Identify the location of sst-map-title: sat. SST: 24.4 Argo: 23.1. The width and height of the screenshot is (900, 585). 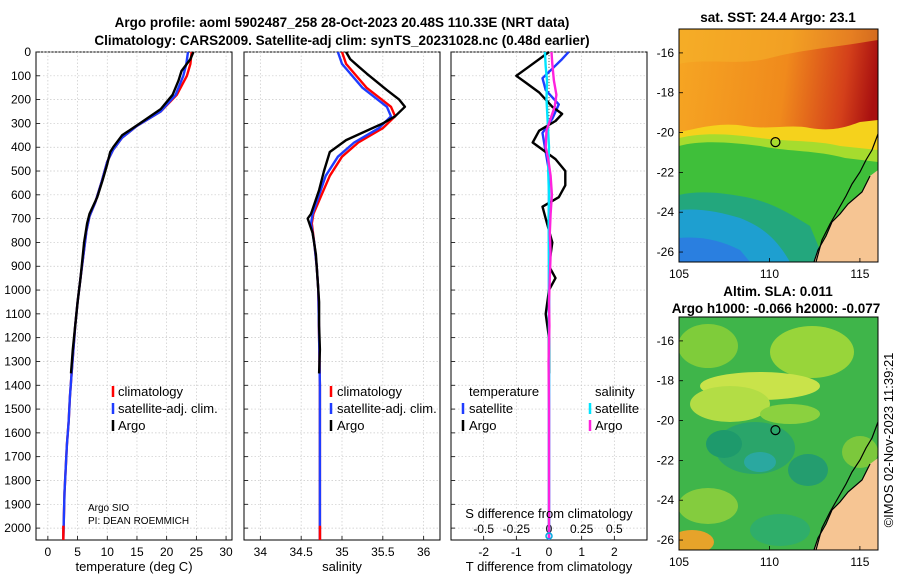
(778, 17).